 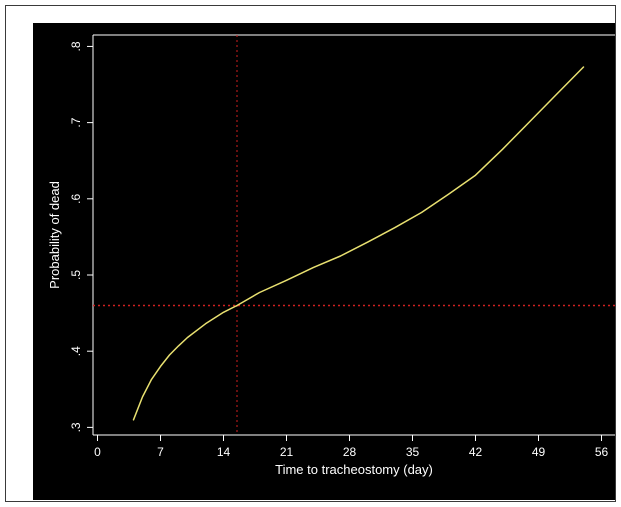 I want to click on y-tick-label: .3, so click(x=76, y=427).